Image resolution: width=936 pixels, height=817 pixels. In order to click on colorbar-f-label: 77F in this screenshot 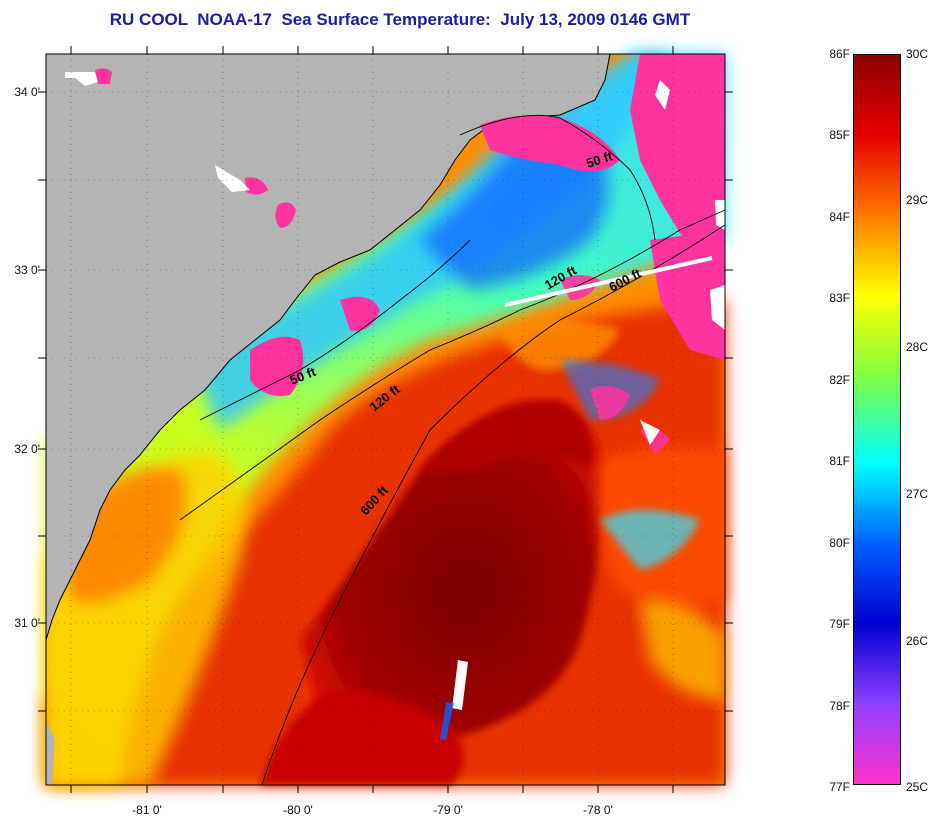, I will do `click(839, 787)`.